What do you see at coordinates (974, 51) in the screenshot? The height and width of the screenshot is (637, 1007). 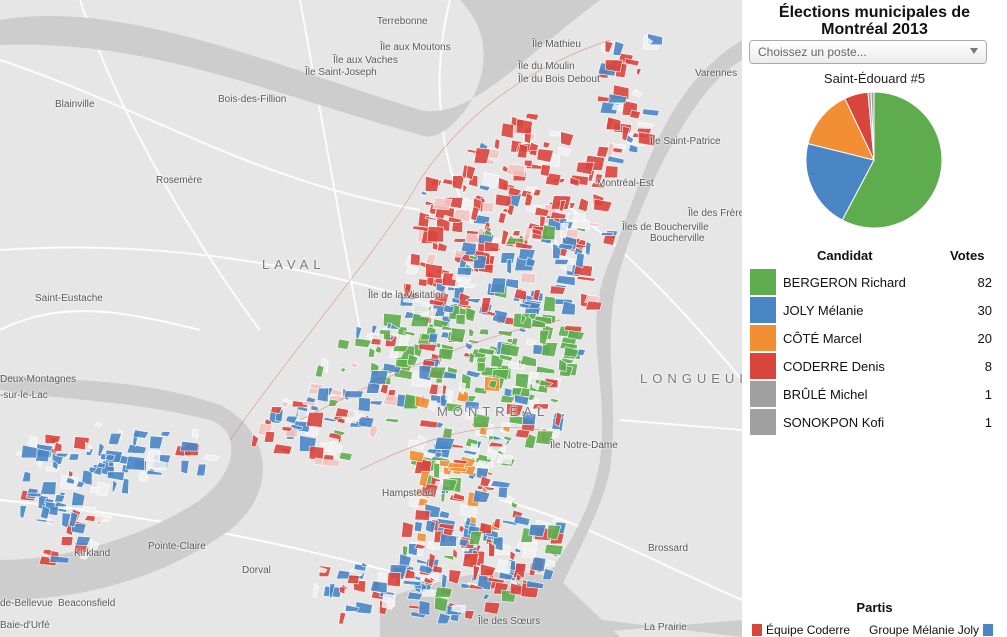 I see `chevron-down-icon` at bounding box center [974, 51].